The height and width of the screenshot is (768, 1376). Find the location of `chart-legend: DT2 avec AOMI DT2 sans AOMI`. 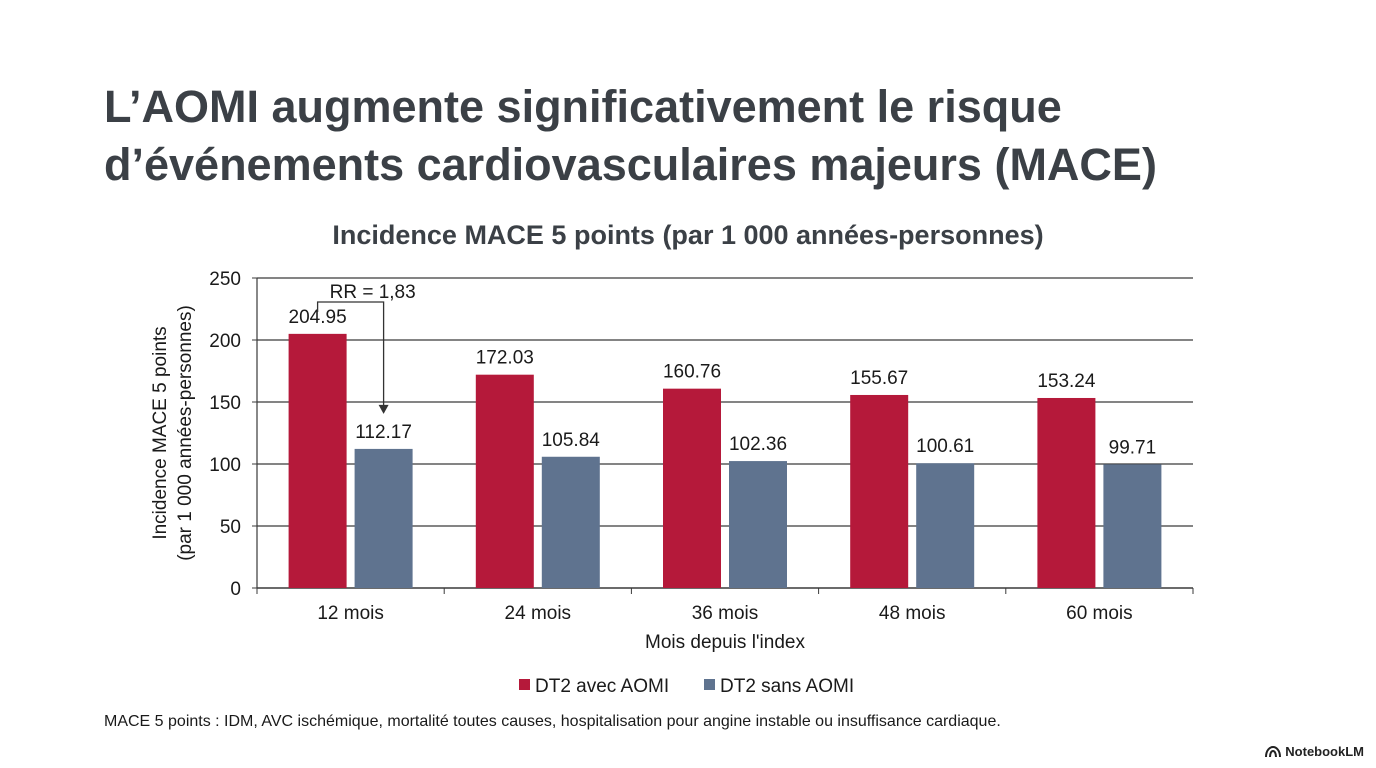

chart-legend: DT2 avec AOMI DT2 sans AOMI is located at coordinates (686, 686).